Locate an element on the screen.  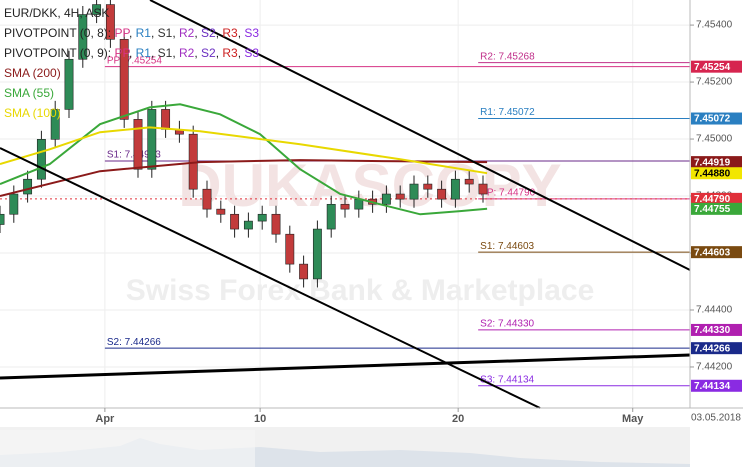
y-tick-label: 7.44200 is located at coordinates (714, 367).